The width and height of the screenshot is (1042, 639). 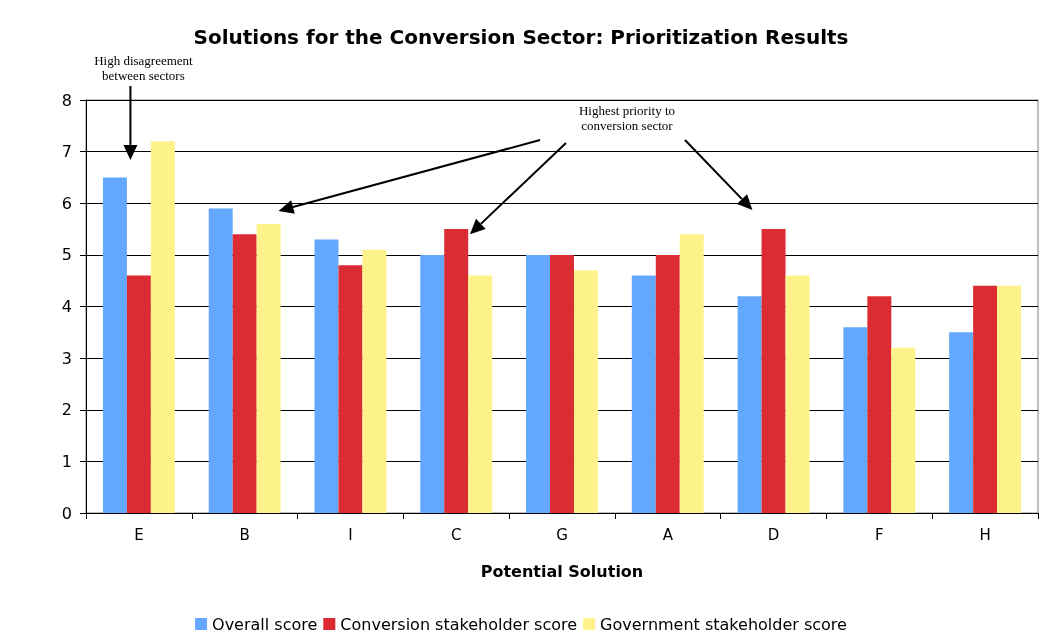 I want to click on legend-label: Conversion stakeholder score, so click(x=459, y=624).